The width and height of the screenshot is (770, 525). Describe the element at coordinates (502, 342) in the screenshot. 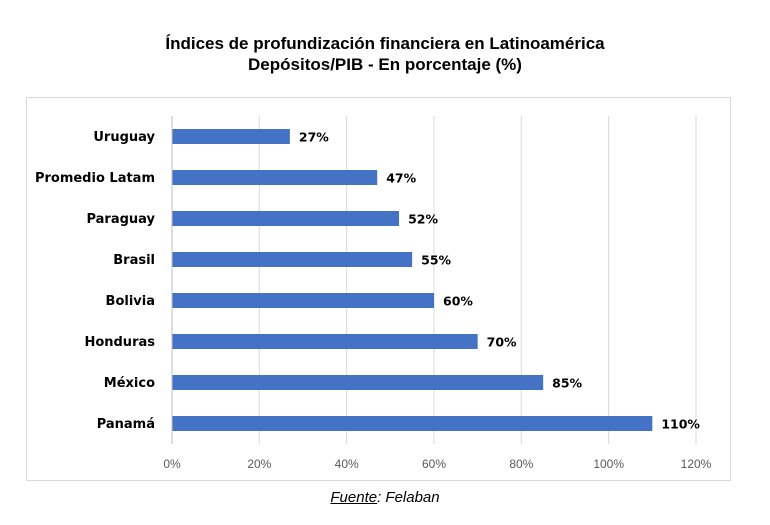

I see `data-label: 70%` at that location.